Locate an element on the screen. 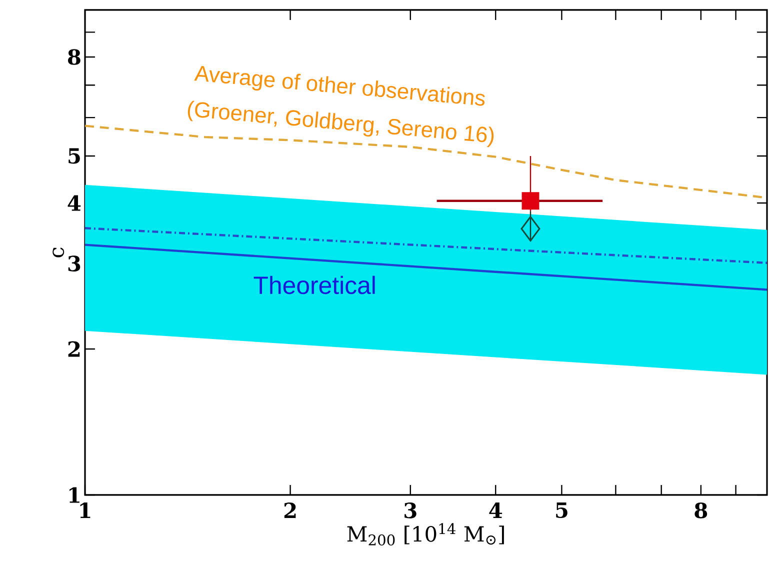  x-tick-label: 4 is located at coordinates (495, 510).